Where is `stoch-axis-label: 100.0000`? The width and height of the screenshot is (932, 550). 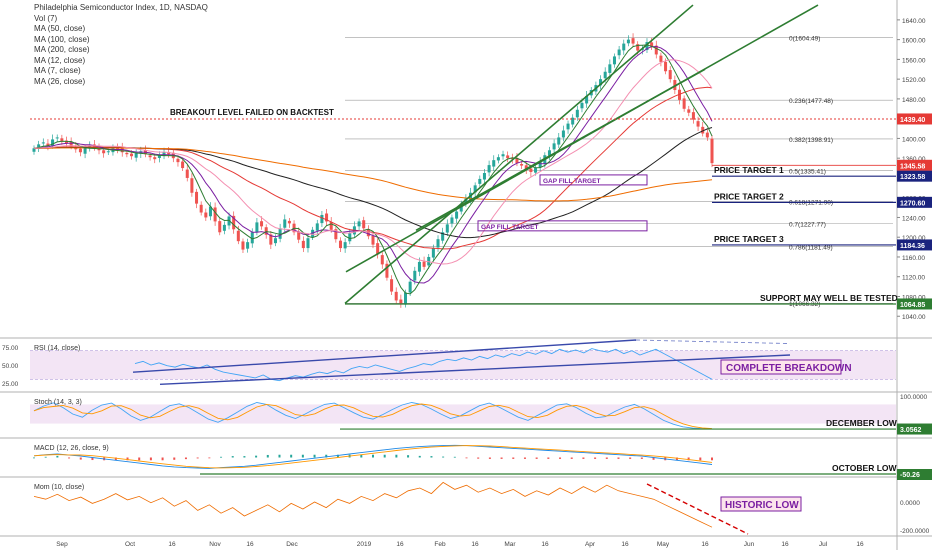
stoch-axis-label: 100.0000 is located at coordinates (913, 397).